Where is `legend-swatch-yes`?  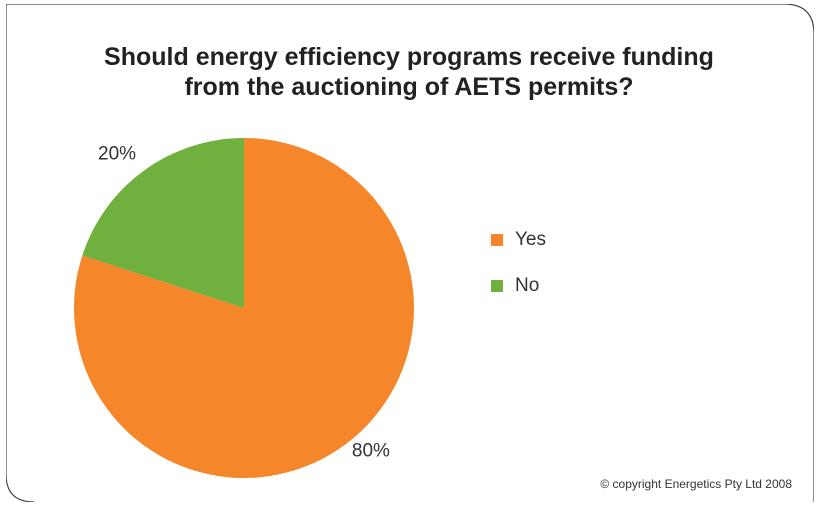
legend-swatch-yes is located at coordinates (497, 240).